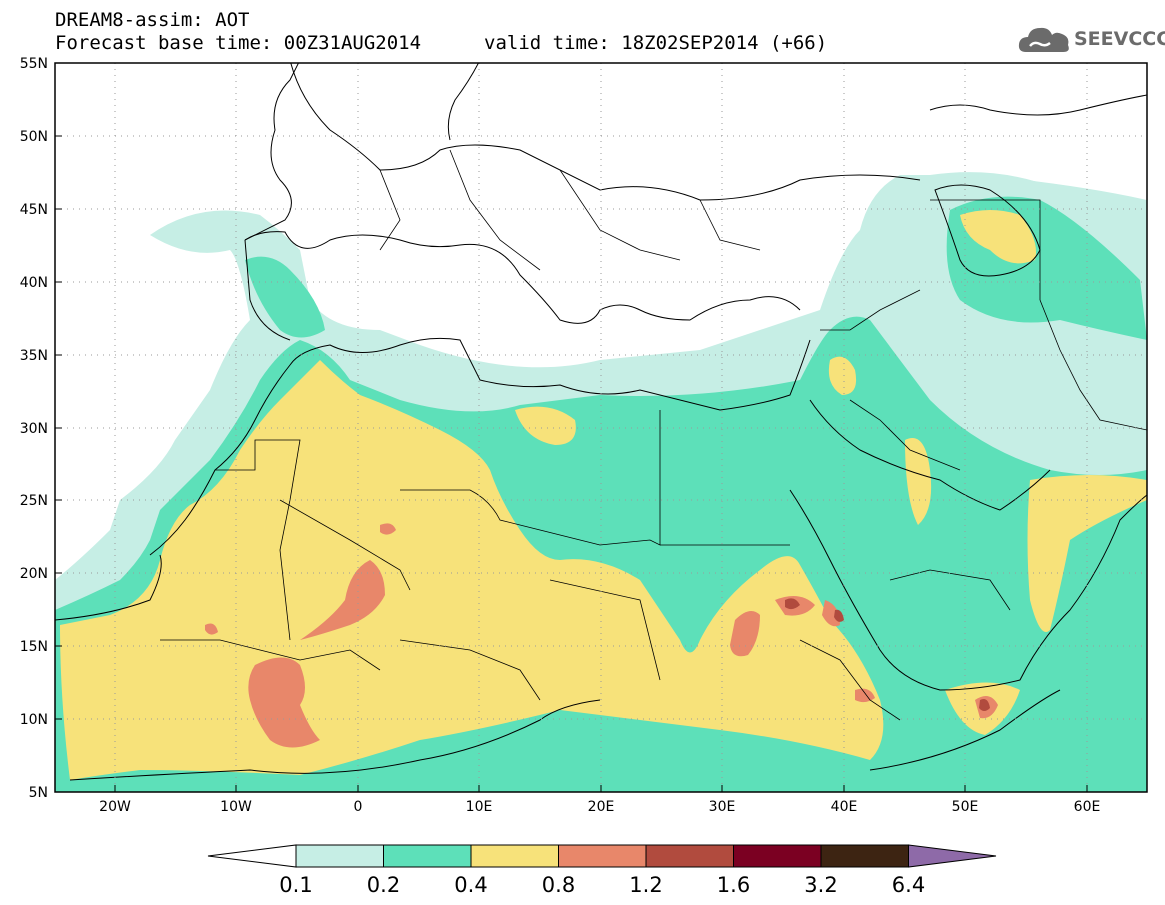  Describe the element at coordinates (34, 501) in the screenshot. I see `lat-label: 25N` at that location.